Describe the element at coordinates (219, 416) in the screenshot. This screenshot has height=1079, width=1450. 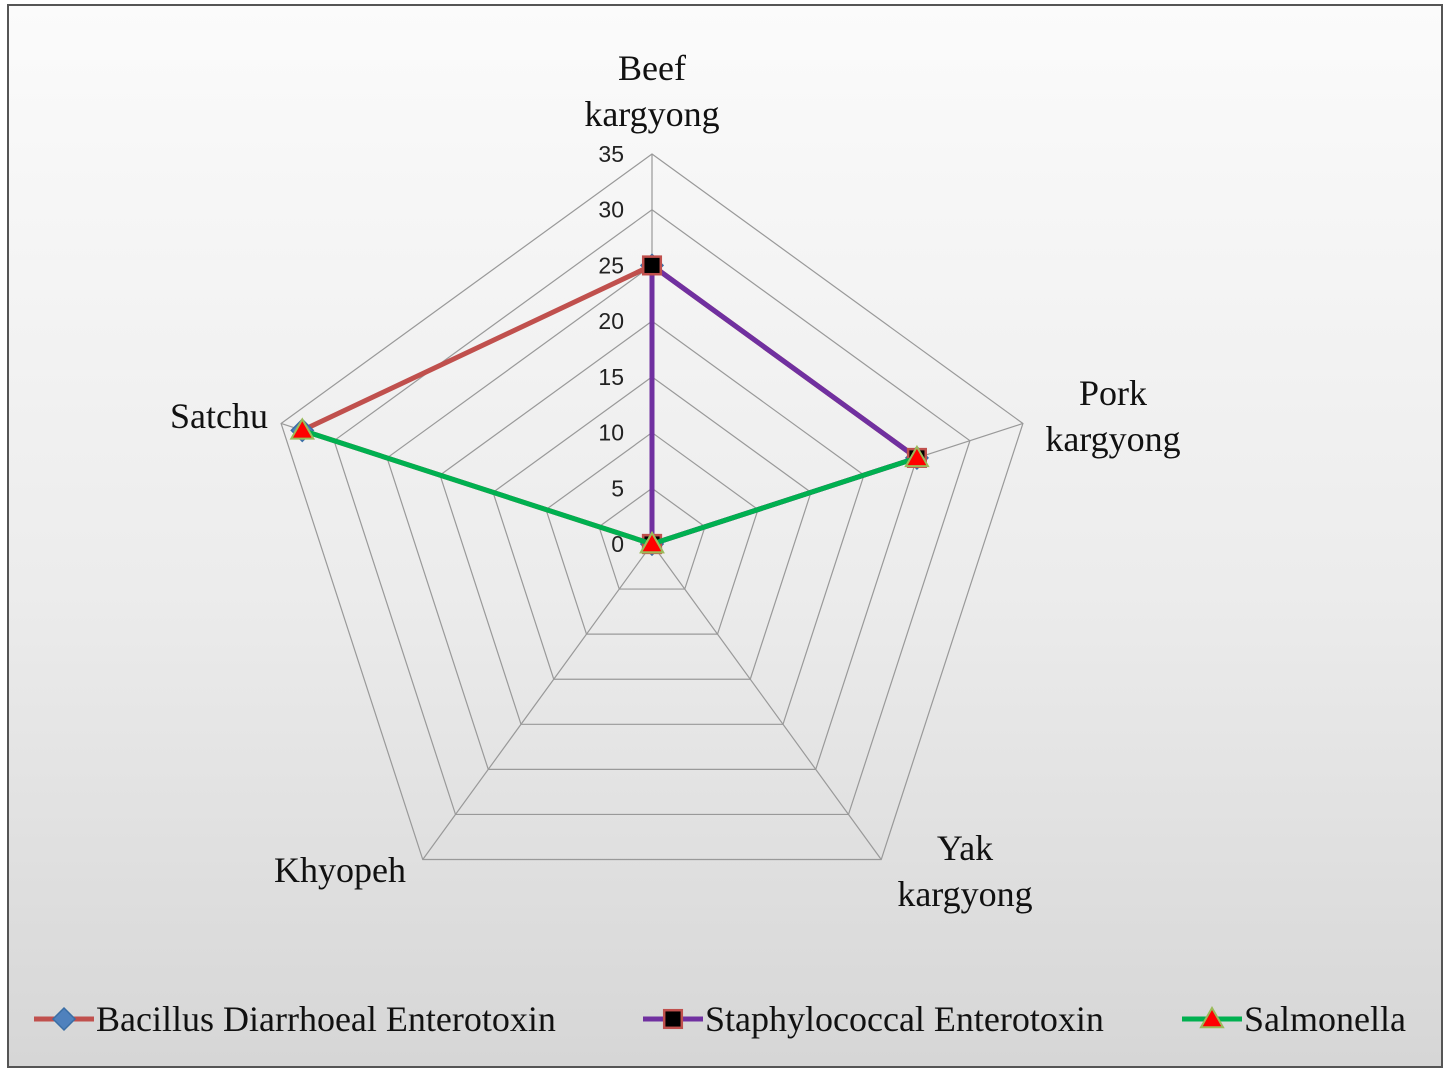
I see `category-label: Satchu` at that location.